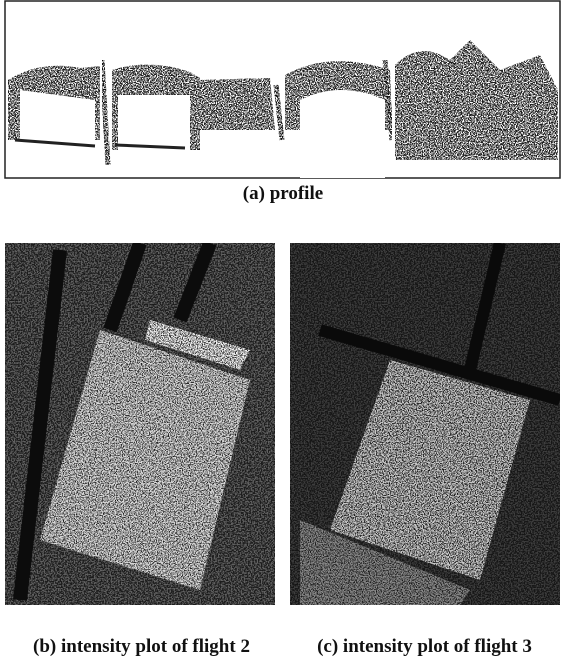 This screenshot has height=662, width=566. I want to click on caption: (a) profile, so click(283, 193).